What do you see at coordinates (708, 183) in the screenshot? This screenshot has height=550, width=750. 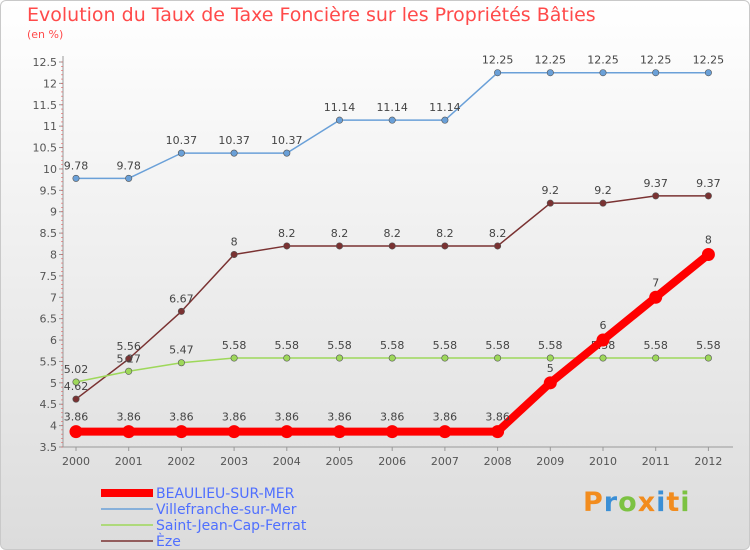 I see `data-label: 9.37` at bounding box center [708, 183].